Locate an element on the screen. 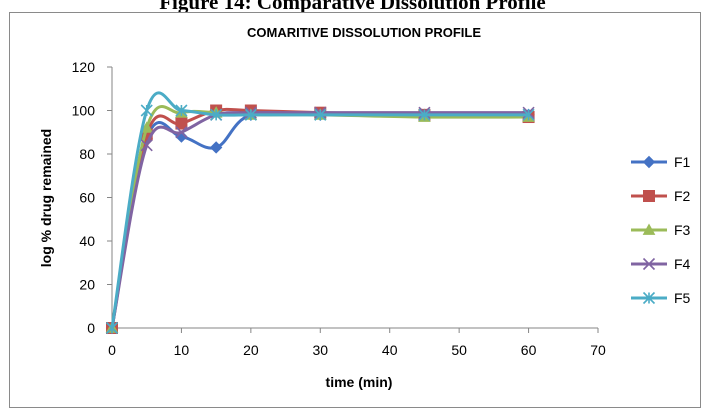 This screenshot has width=705, height=411. chart-legend: F1 F2 F3 F4 F5 is located at coordinates (661, 230).